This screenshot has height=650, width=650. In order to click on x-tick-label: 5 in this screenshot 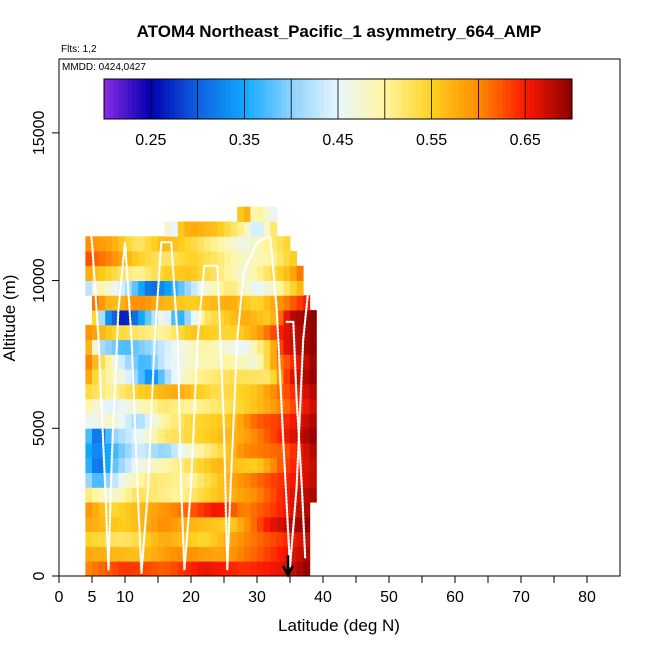, I will do `click(92, 597)`.